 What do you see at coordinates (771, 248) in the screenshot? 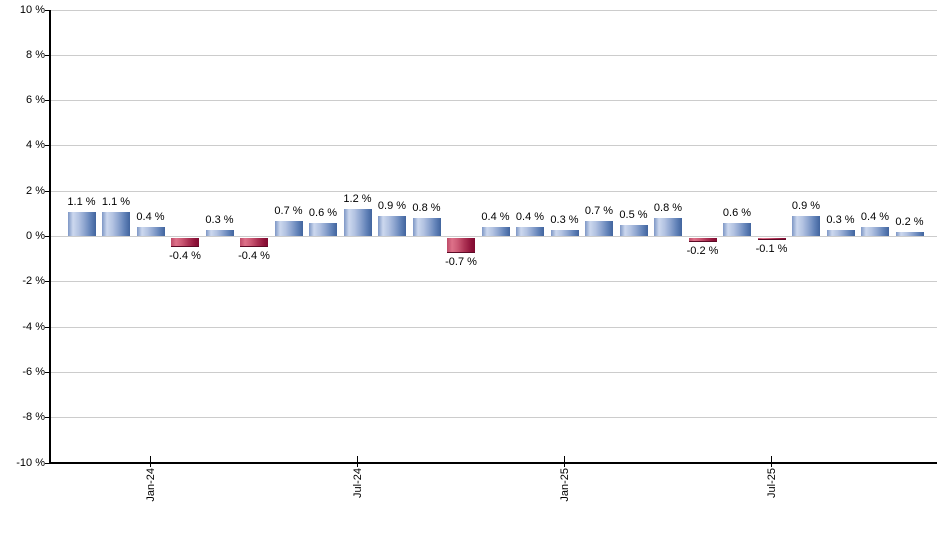
I see `bar-value-label: -0.1 %` at bounding box center [771, 248].